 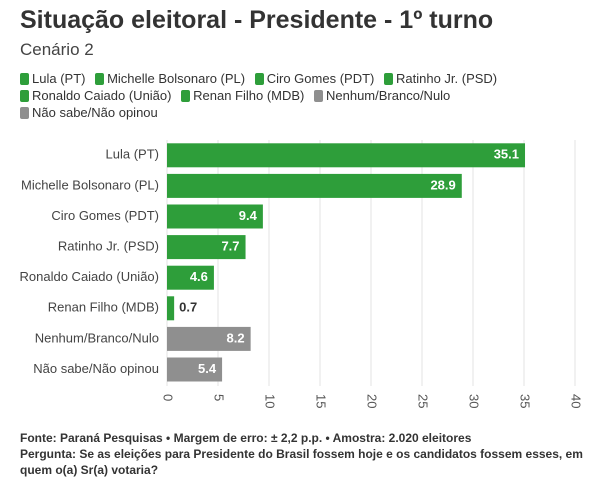 I want to click on category-label: Michelle Bolsonaro (PL), so click(x=90, y=184).